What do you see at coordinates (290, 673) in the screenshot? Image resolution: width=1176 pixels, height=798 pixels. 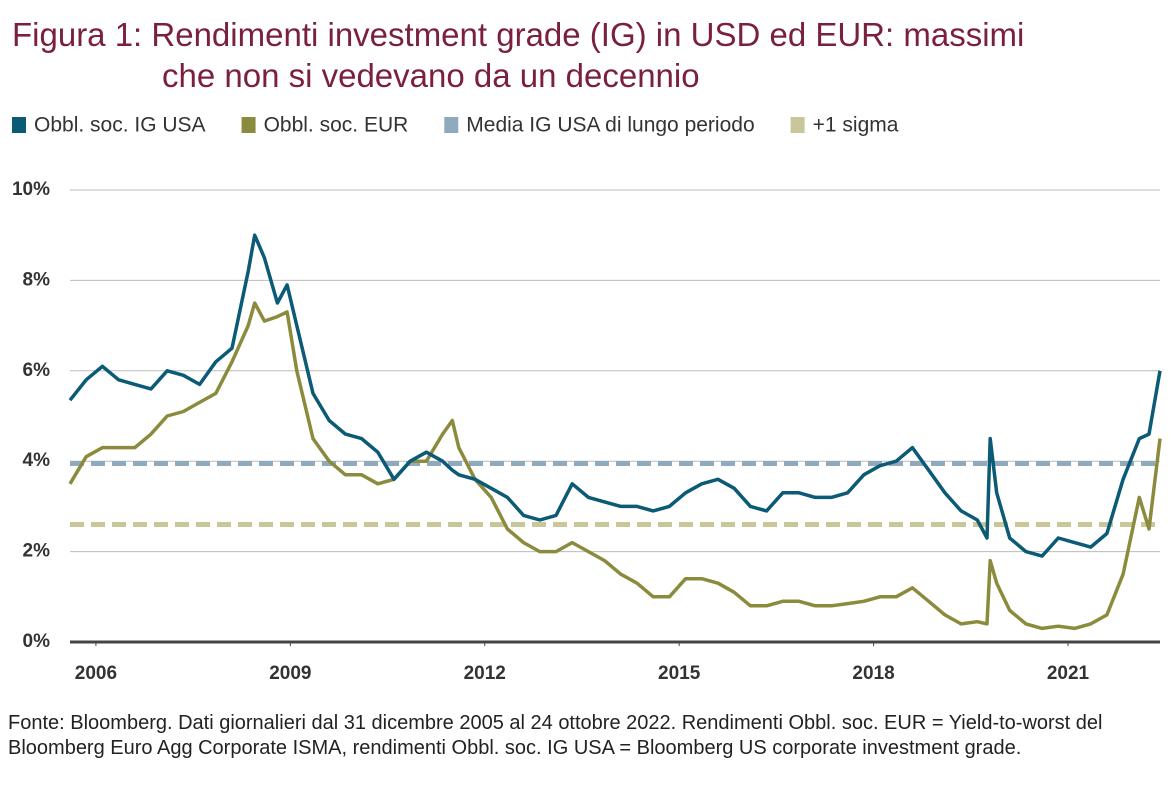 I see `x-tick-label: 2009` at bounding box center [290, 673].